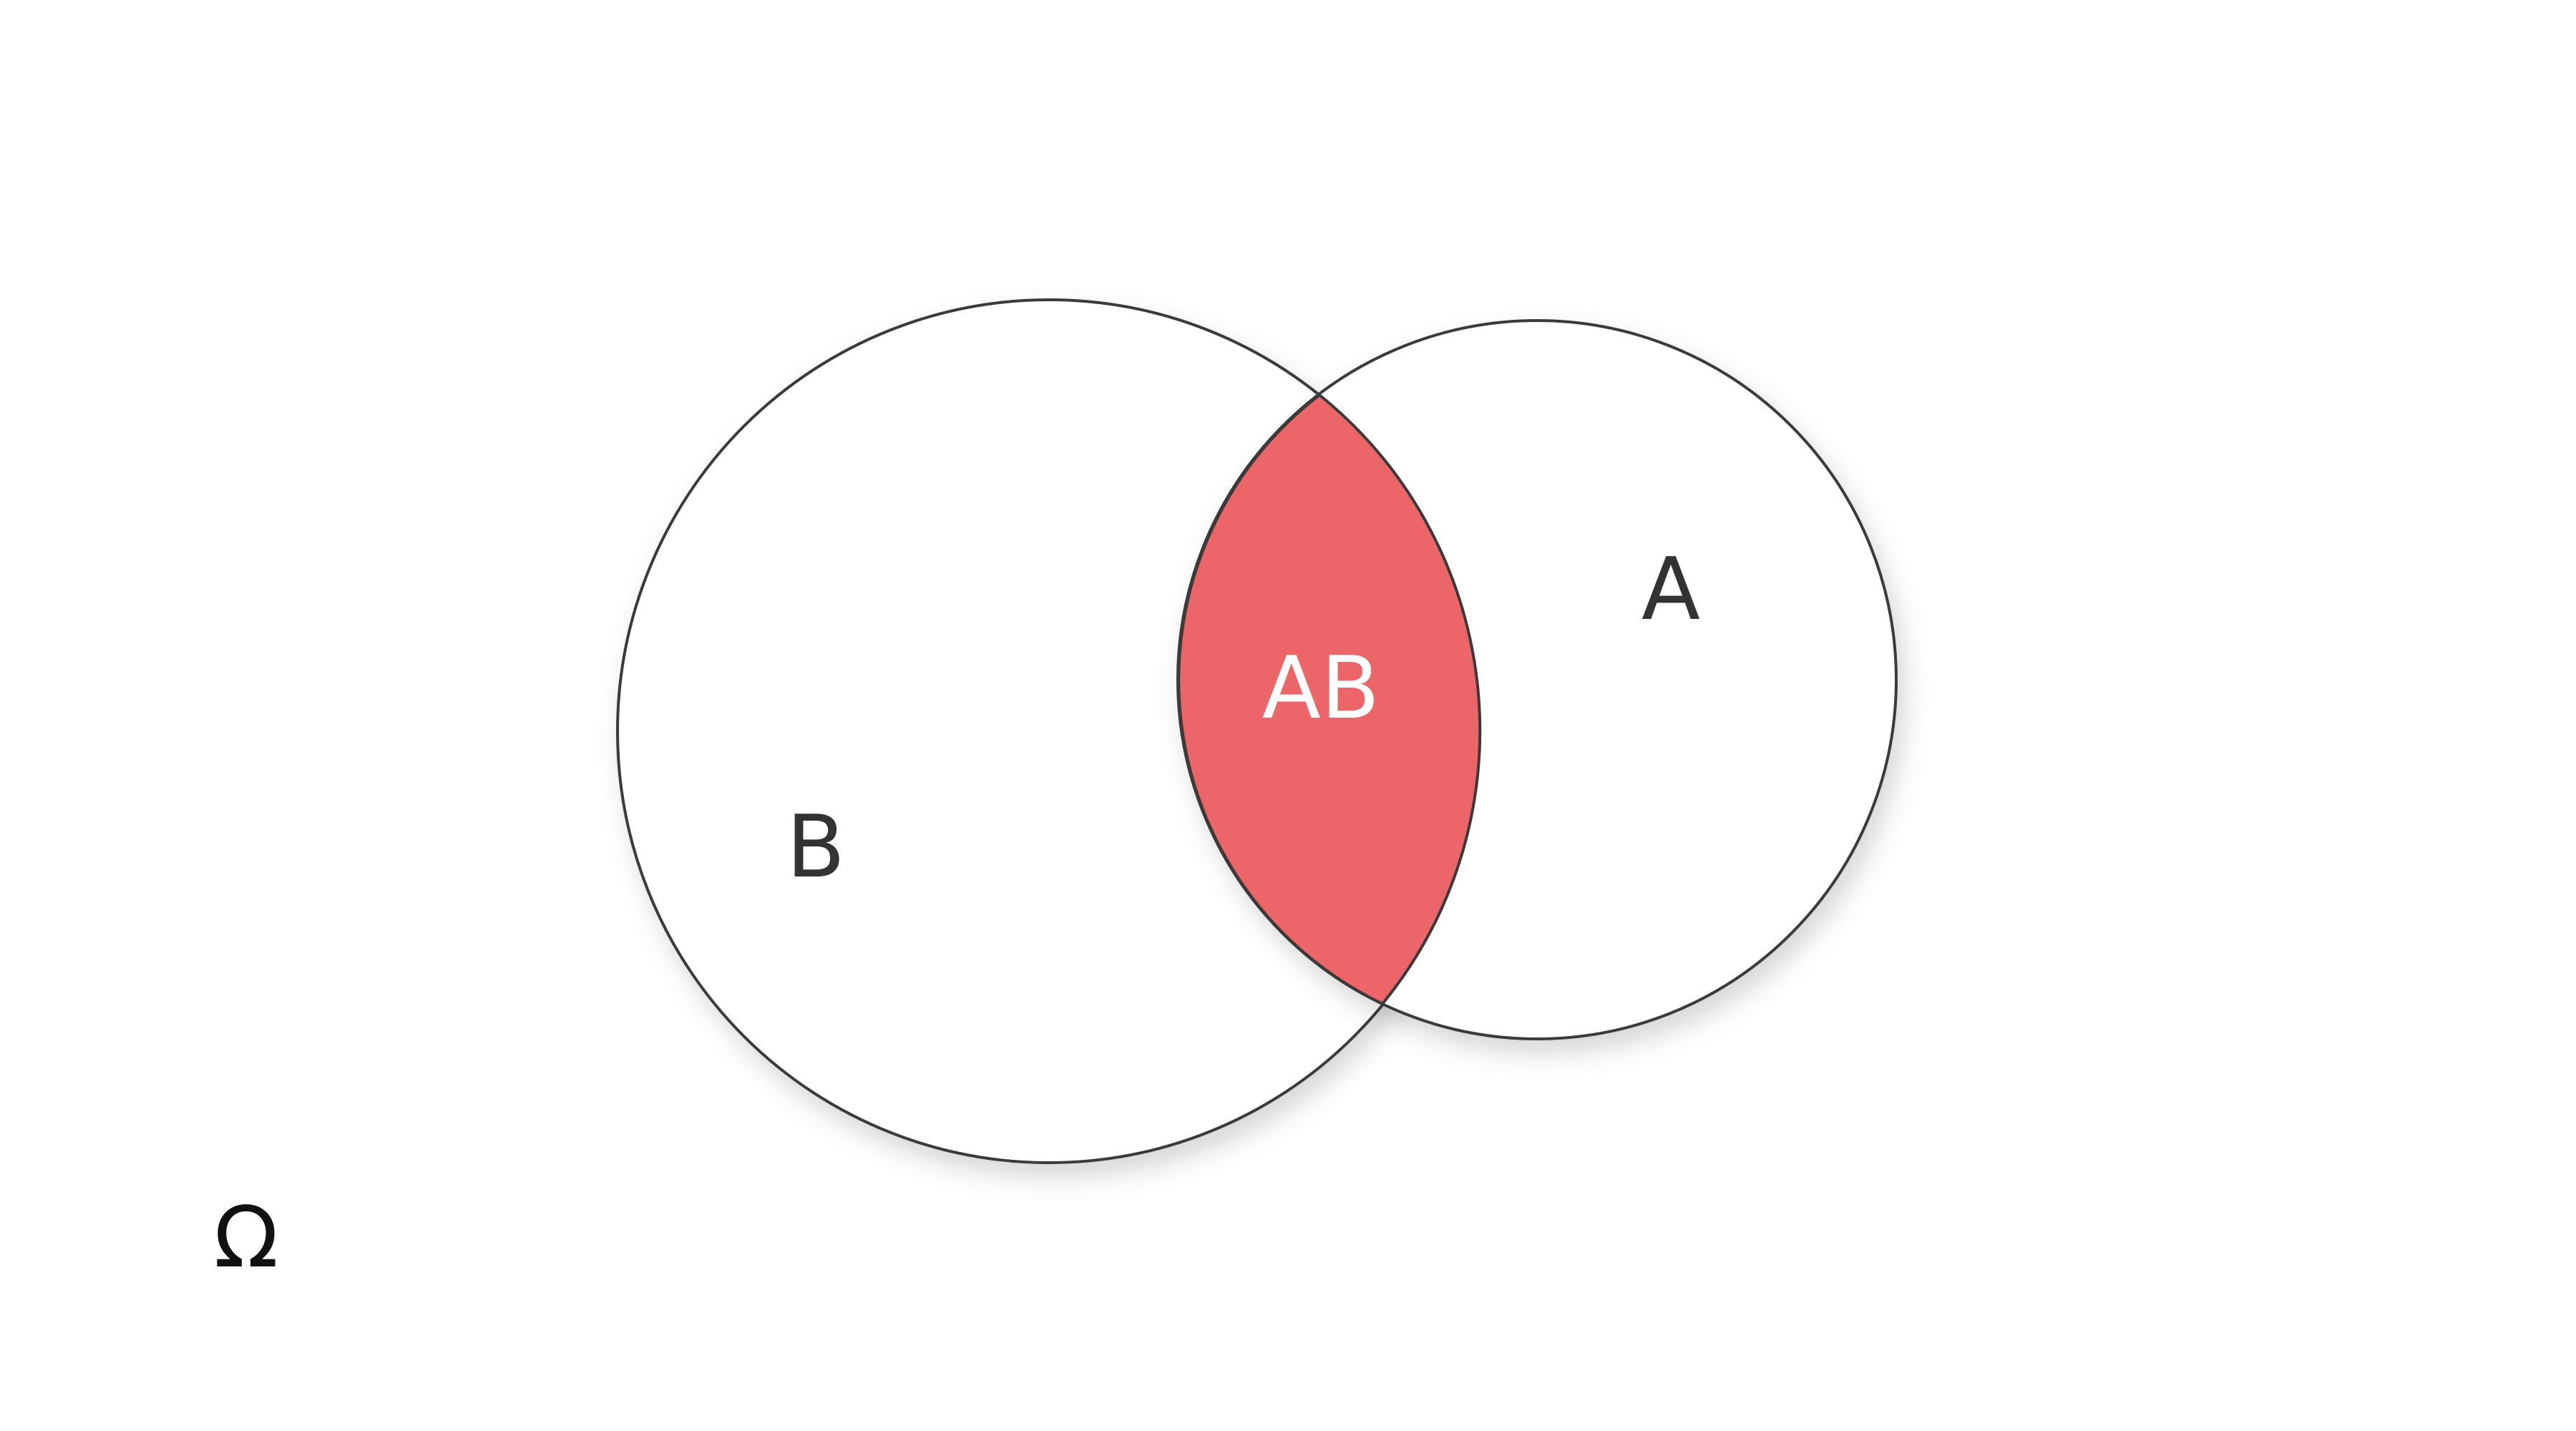  Describe the element at coordinates (1670, 590) in the screenshot. I see `set-a-label: A` at that location.